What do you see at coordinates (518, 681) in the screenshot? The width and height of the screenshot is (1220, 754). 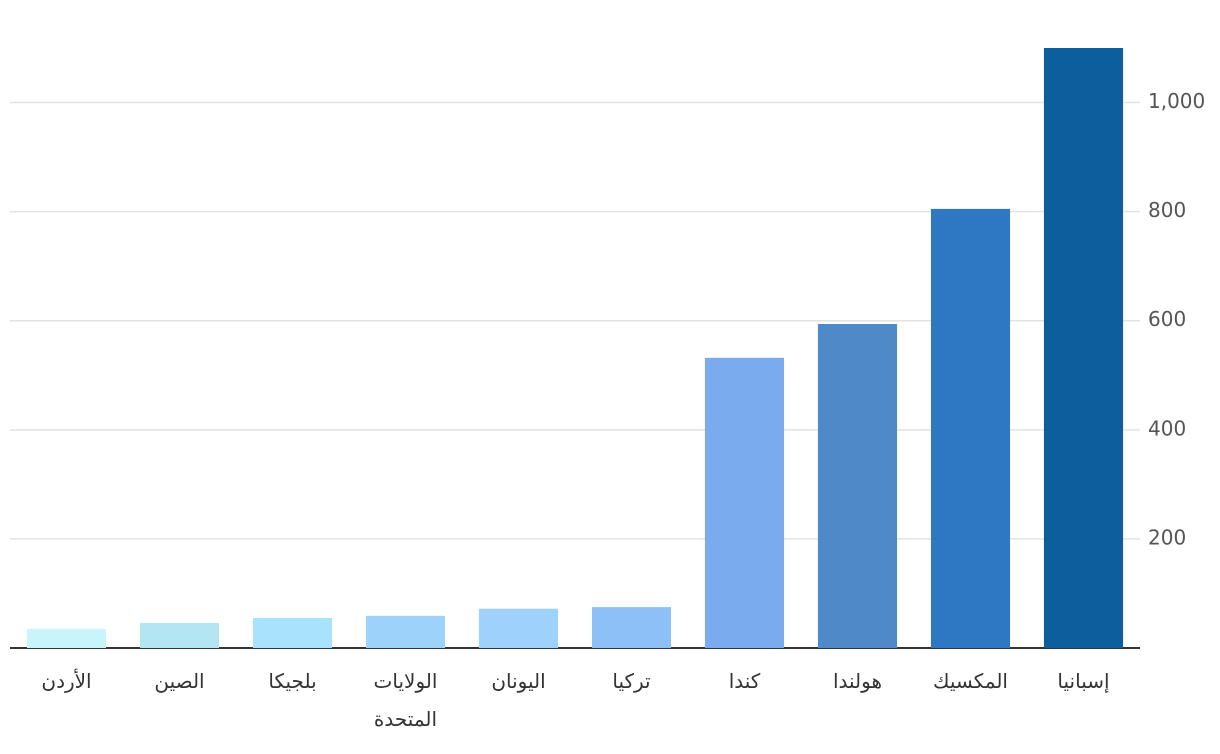 I see `x-tick-label: اليونان` at bounding box center [518, 681].